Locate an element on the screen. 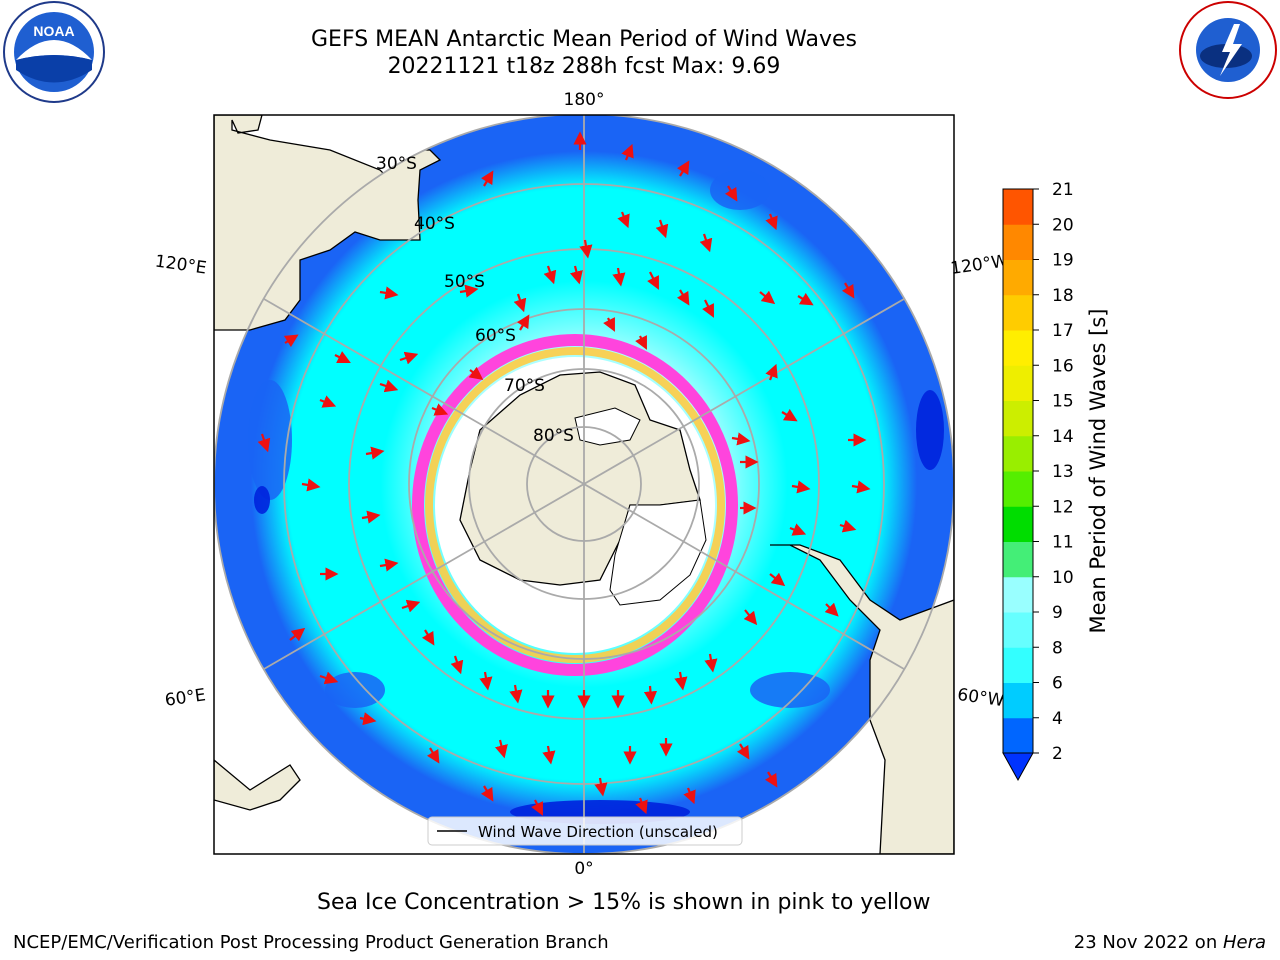 The height and width of the screenshot is (960, 1280). noaa-logo: NOAA is located at coordinates (54, 52).